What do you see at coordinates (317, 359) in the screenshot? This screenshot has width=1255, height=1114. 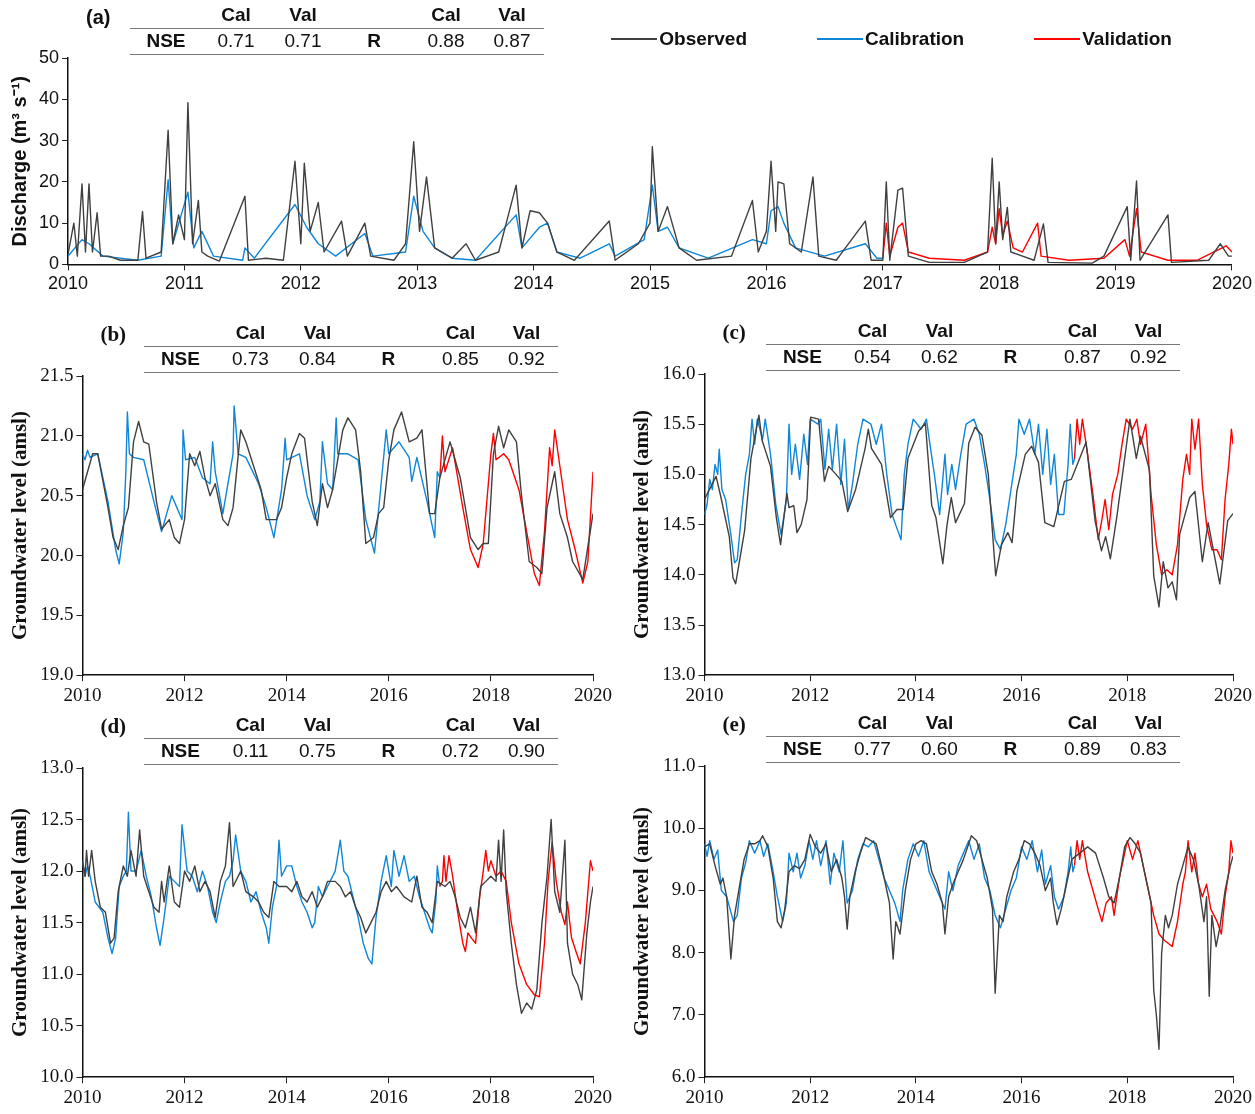 I see `text: 0.84` at bounding box center [317, 359].